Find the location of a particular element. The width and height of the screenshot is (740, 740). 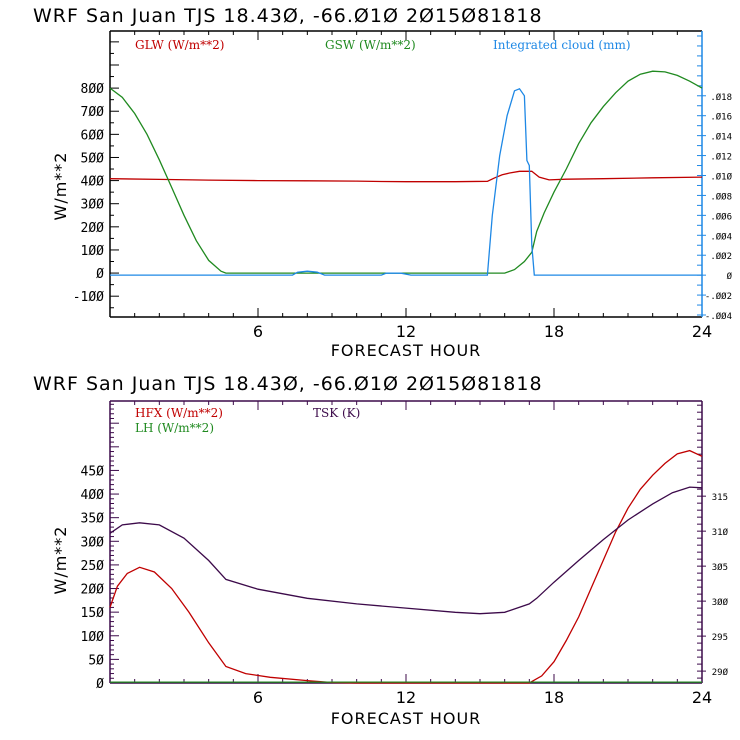

y2-tick-label: .ØØ6 is located at coordinates (721, 216).